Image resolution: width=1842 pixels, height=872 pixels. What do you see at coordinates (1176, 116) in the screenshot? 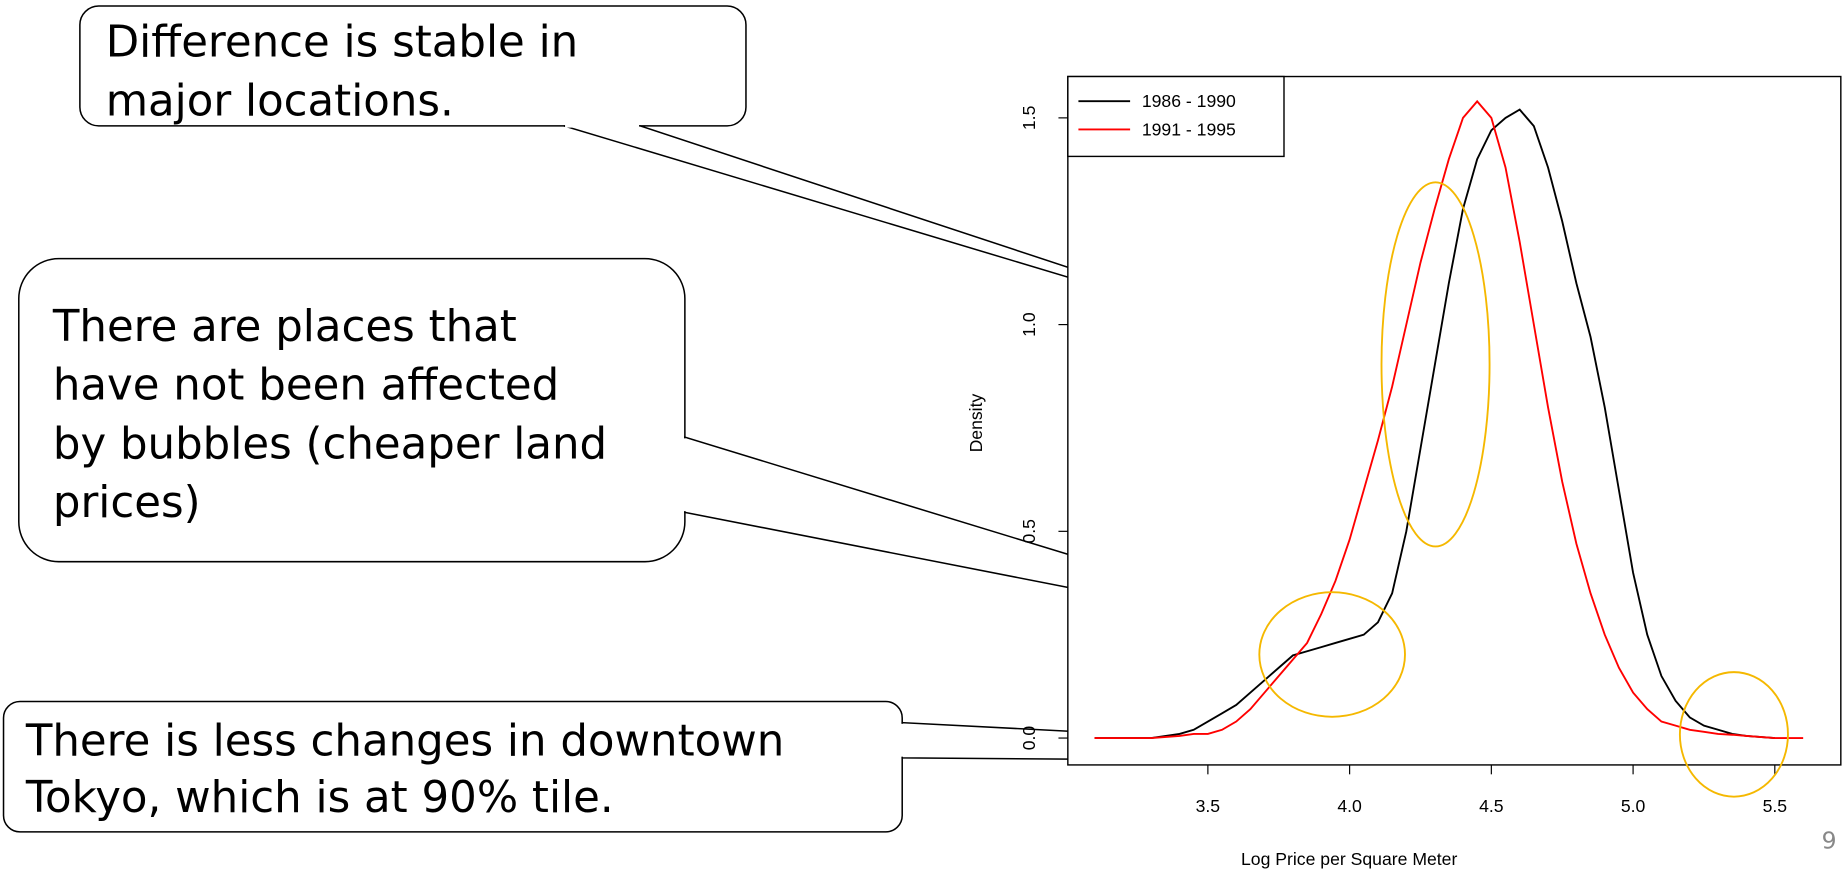
I see `legend-box` at bounding box center [1176, 116].